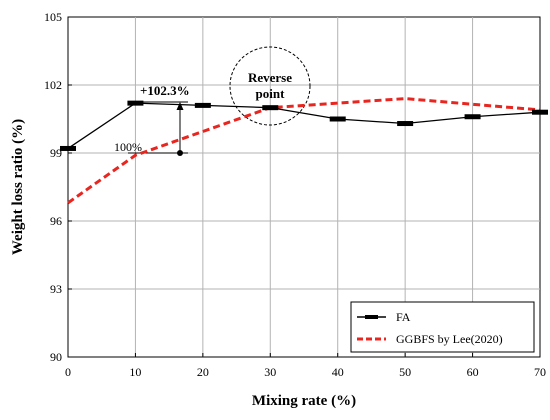  I want to click on y-tick-label: 99, so click(56, 153).